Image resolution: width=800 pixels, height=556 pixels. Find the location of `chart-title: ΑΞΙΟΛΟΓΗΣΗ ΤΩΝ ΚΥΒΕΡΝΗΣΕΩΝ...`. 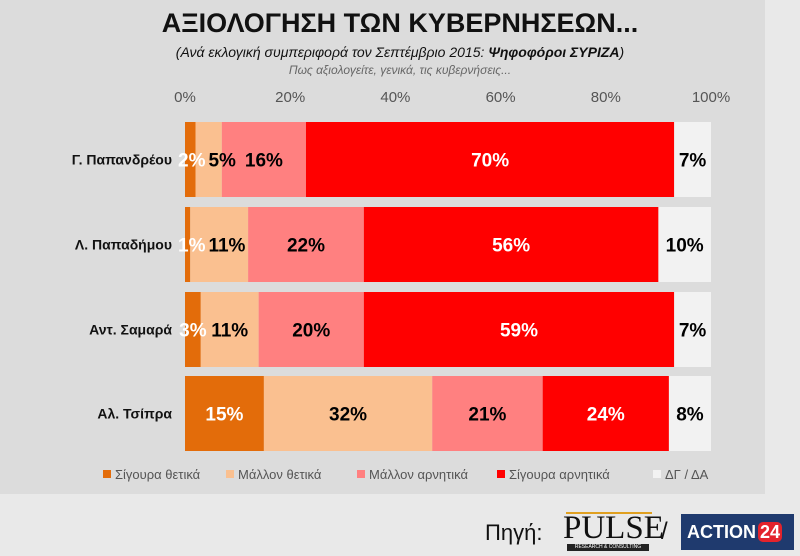

chart-title: ΑΞΙΟΛΟΓΗΣΗ ΤΩΝ ΚΥΒΕΡΝΗΣΕΩΝ... is located at coordinates (400, 23).